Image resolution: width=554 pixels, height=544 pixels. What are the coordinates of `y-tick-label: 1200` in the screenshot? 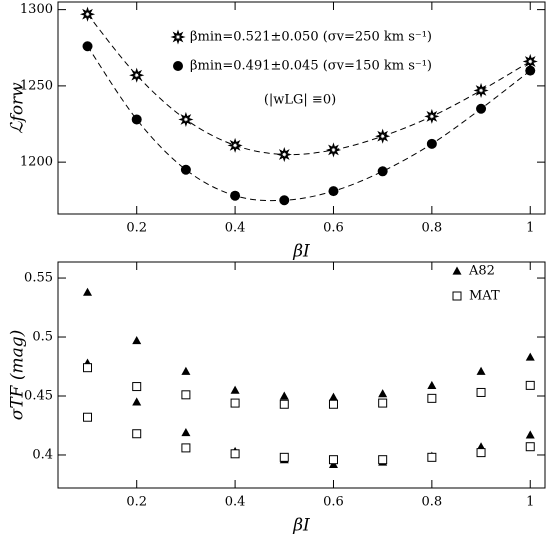 It's located at (36, 162).